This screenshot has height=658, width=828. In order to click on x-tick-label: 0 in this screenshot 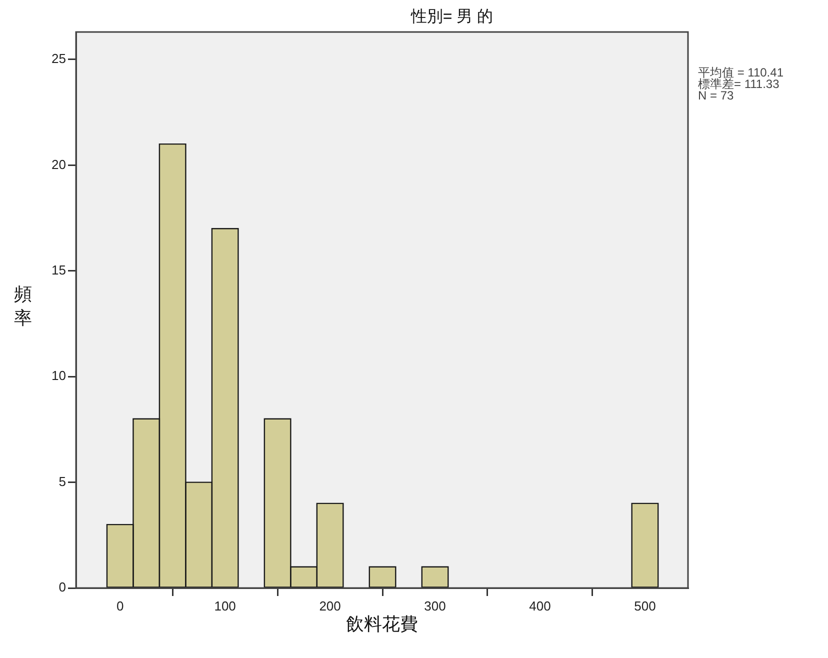, I will do `click(120, 606)`.